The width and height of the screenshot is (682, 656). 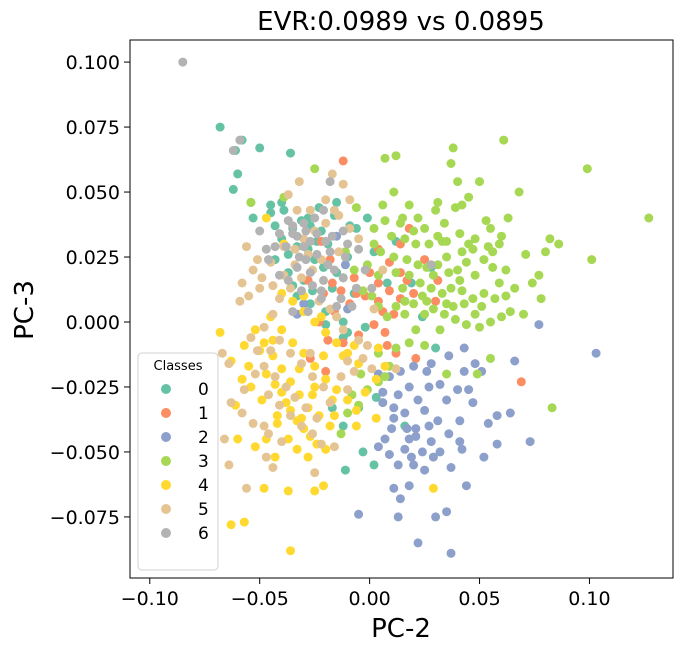 What do you see at coordinates (185, 438) in the screenshot?
I see `legend-entry: 2` at bounding box center [185, 438].